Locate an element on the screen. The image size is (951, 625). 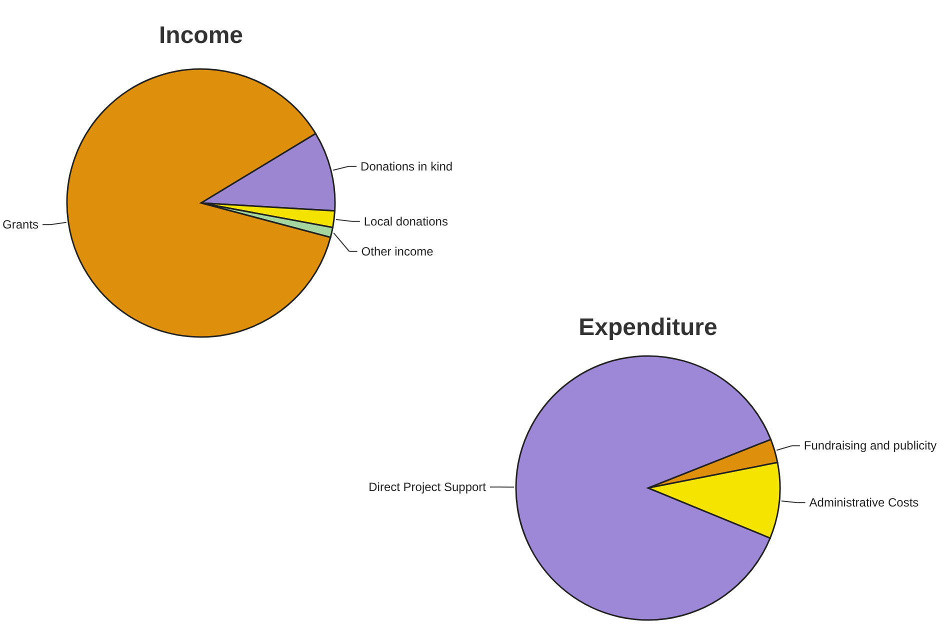
slice-label: Direct Project Support is located at coordinates (427, 487).